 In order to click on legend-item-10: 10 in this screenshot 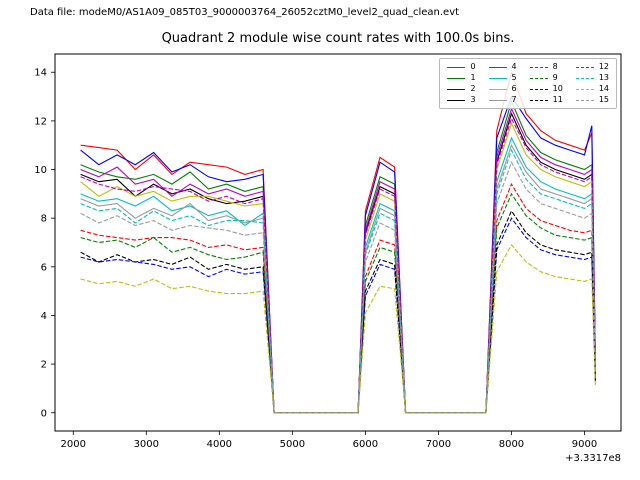, I will do `click(546, 89)`.